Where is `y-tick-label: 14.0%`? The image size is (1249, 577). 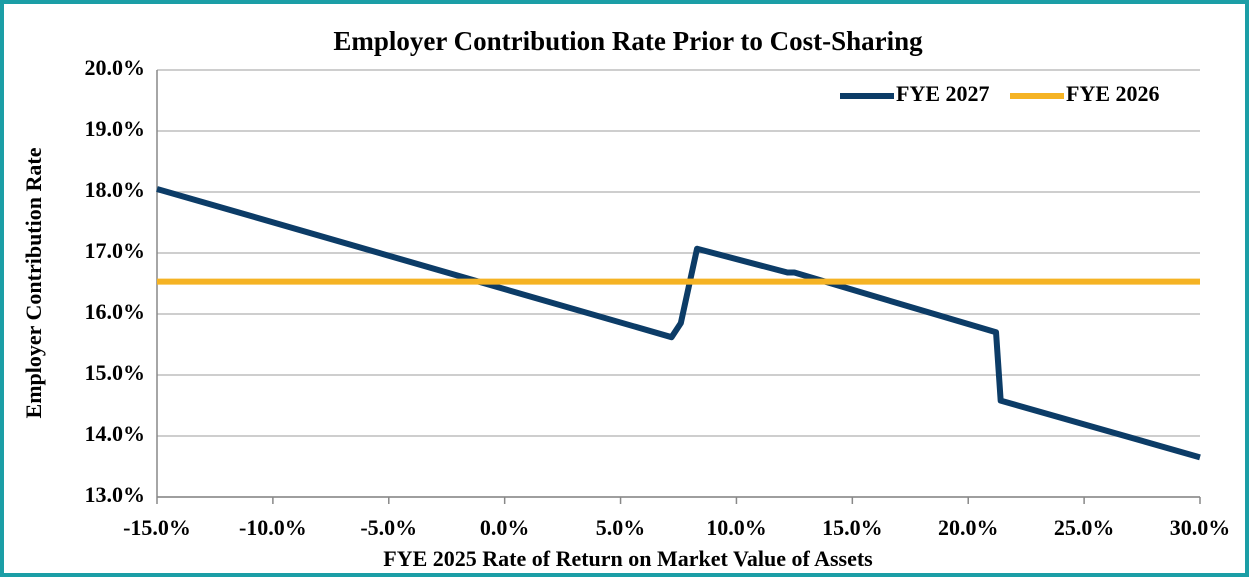 y-tick-label: 14.0% is located at coordinates (115, 433).